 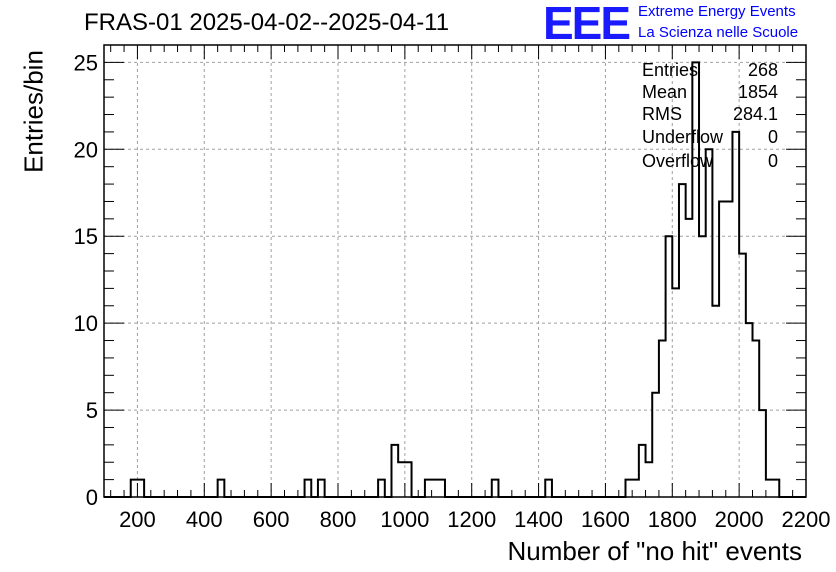 I want to click on stat-value-underflow: 0, so click(x=772, y=137).